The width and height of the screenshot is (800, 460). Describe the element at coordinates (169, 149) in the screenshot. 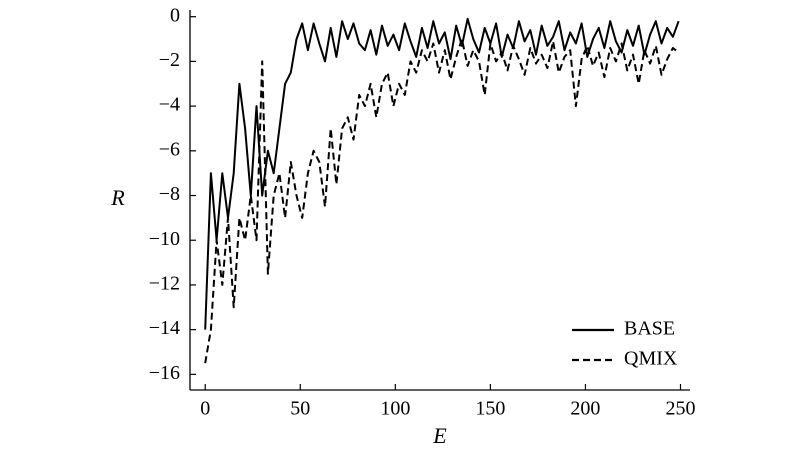

I see `y-tick-label: −6` at that location.